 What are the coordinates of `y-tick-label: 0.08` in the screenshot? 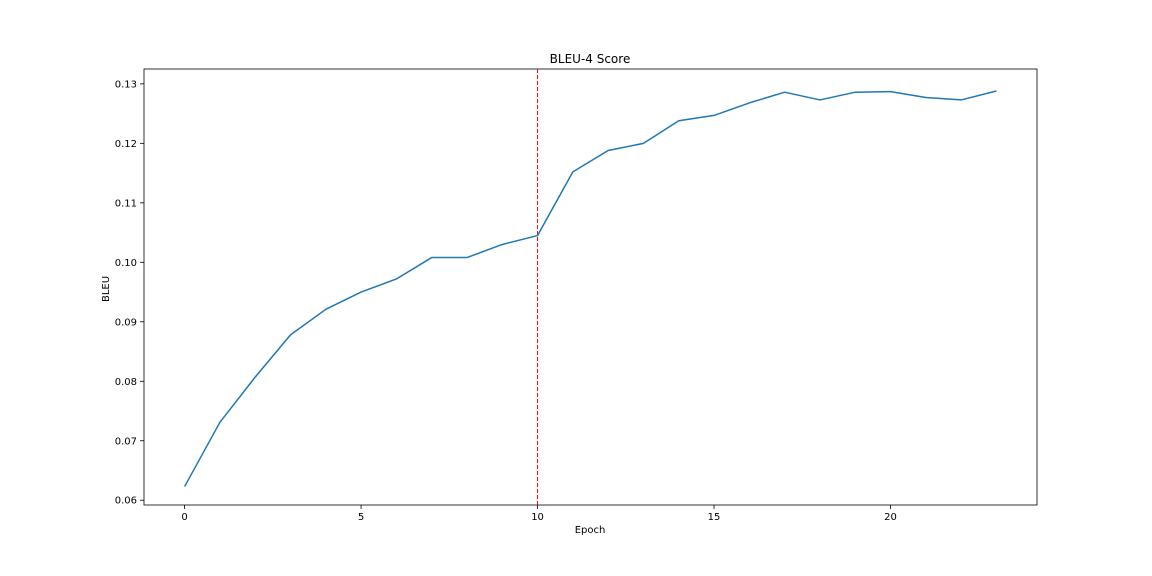 It's located at (126, 382).